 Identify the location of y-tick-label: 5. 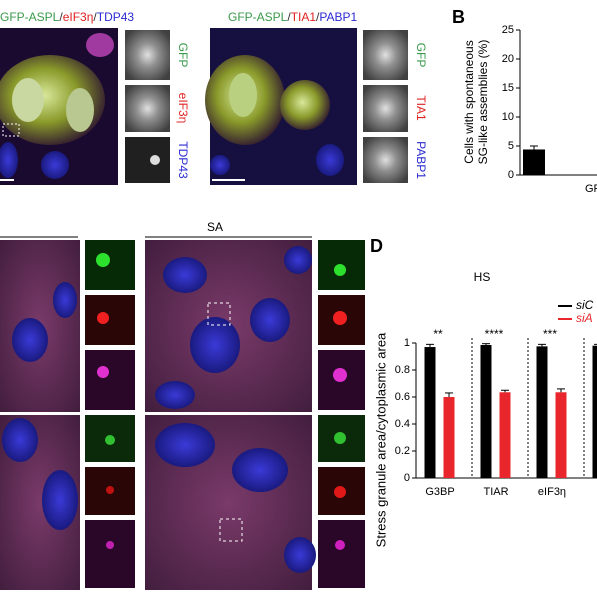
(511, 146).